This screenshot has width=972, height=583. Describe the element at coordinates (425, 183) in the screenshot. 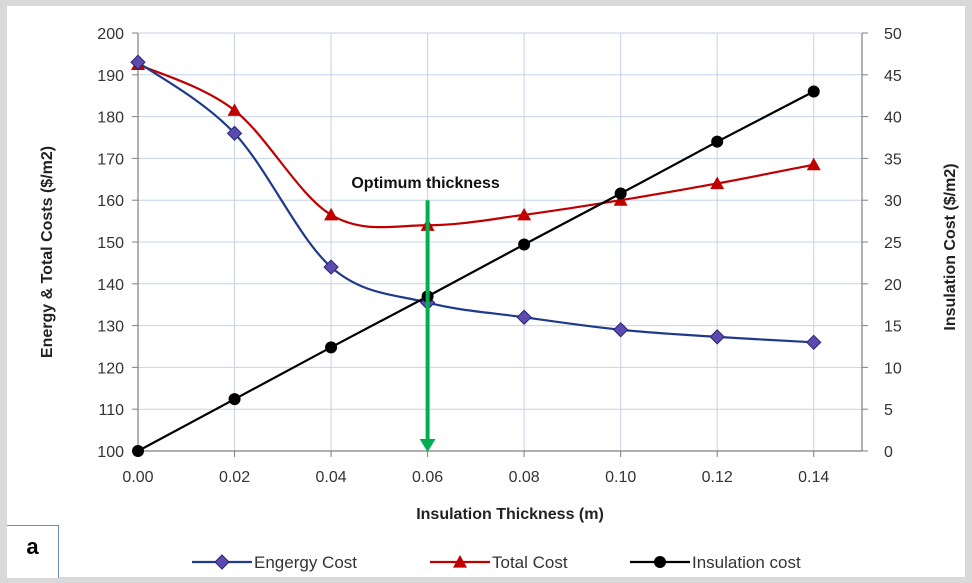

I see `optimum-label: Optimum thickness` at that location.